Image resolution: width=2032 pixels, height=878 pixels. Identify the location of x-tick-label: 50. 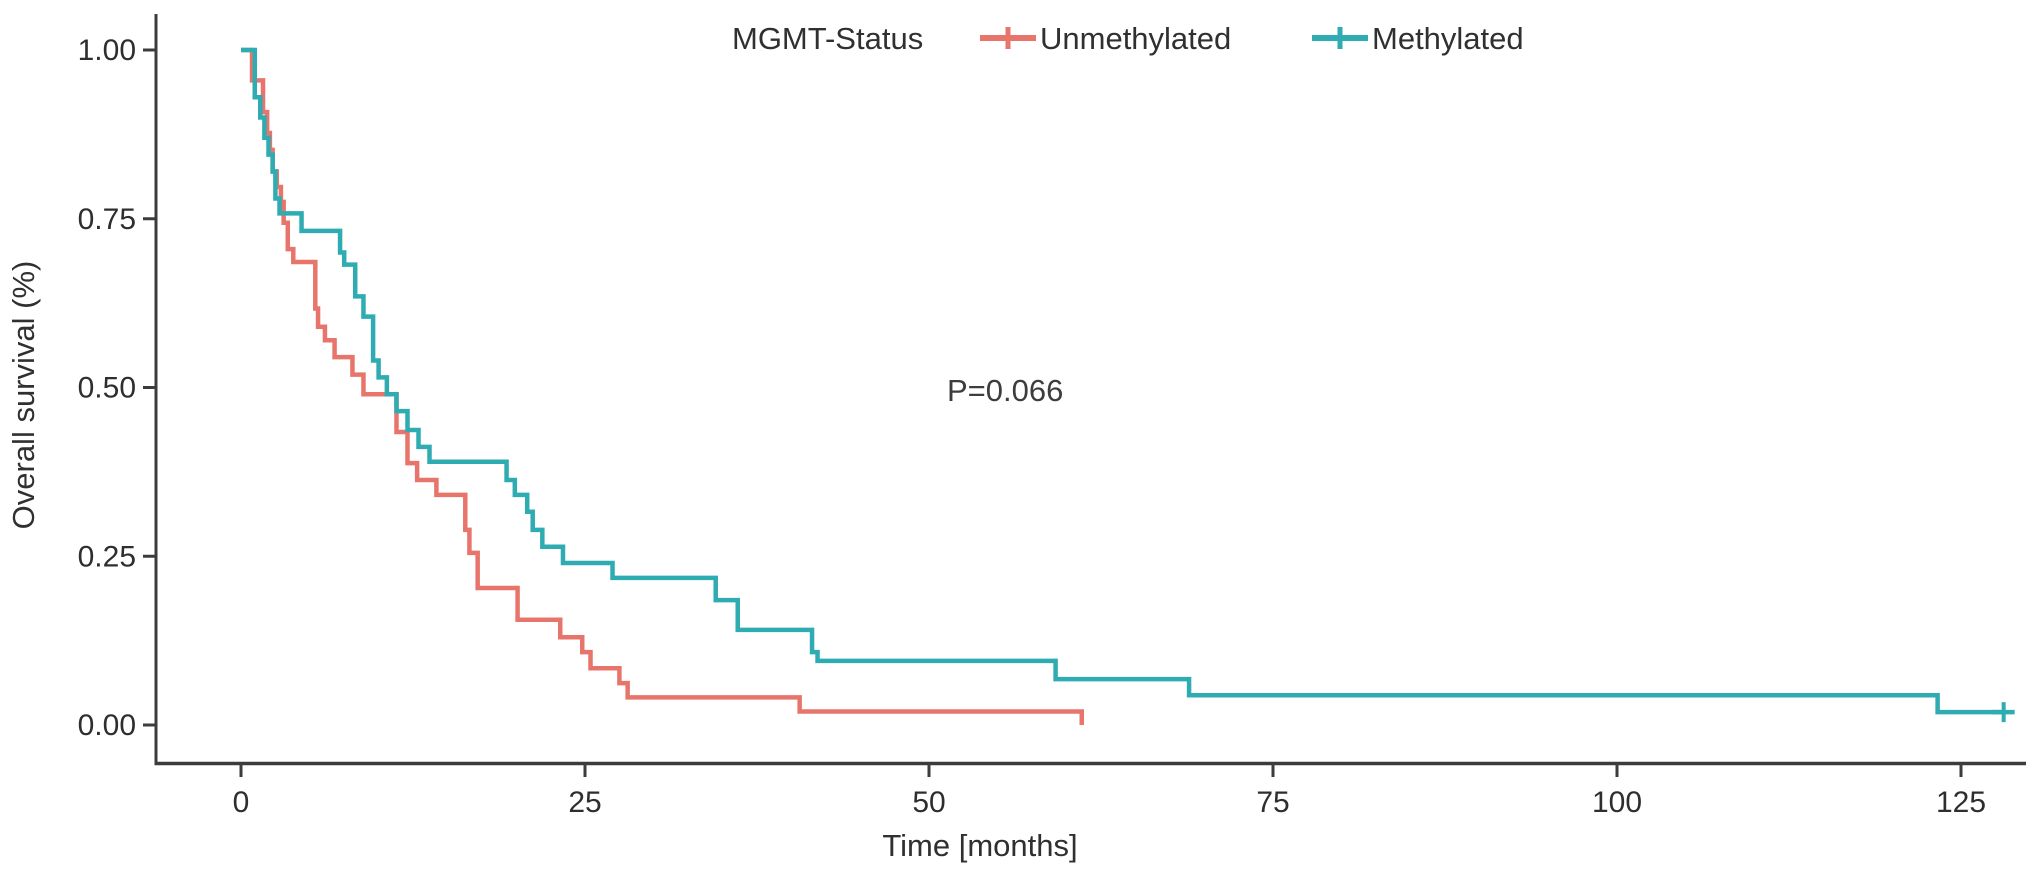
(928, 802).